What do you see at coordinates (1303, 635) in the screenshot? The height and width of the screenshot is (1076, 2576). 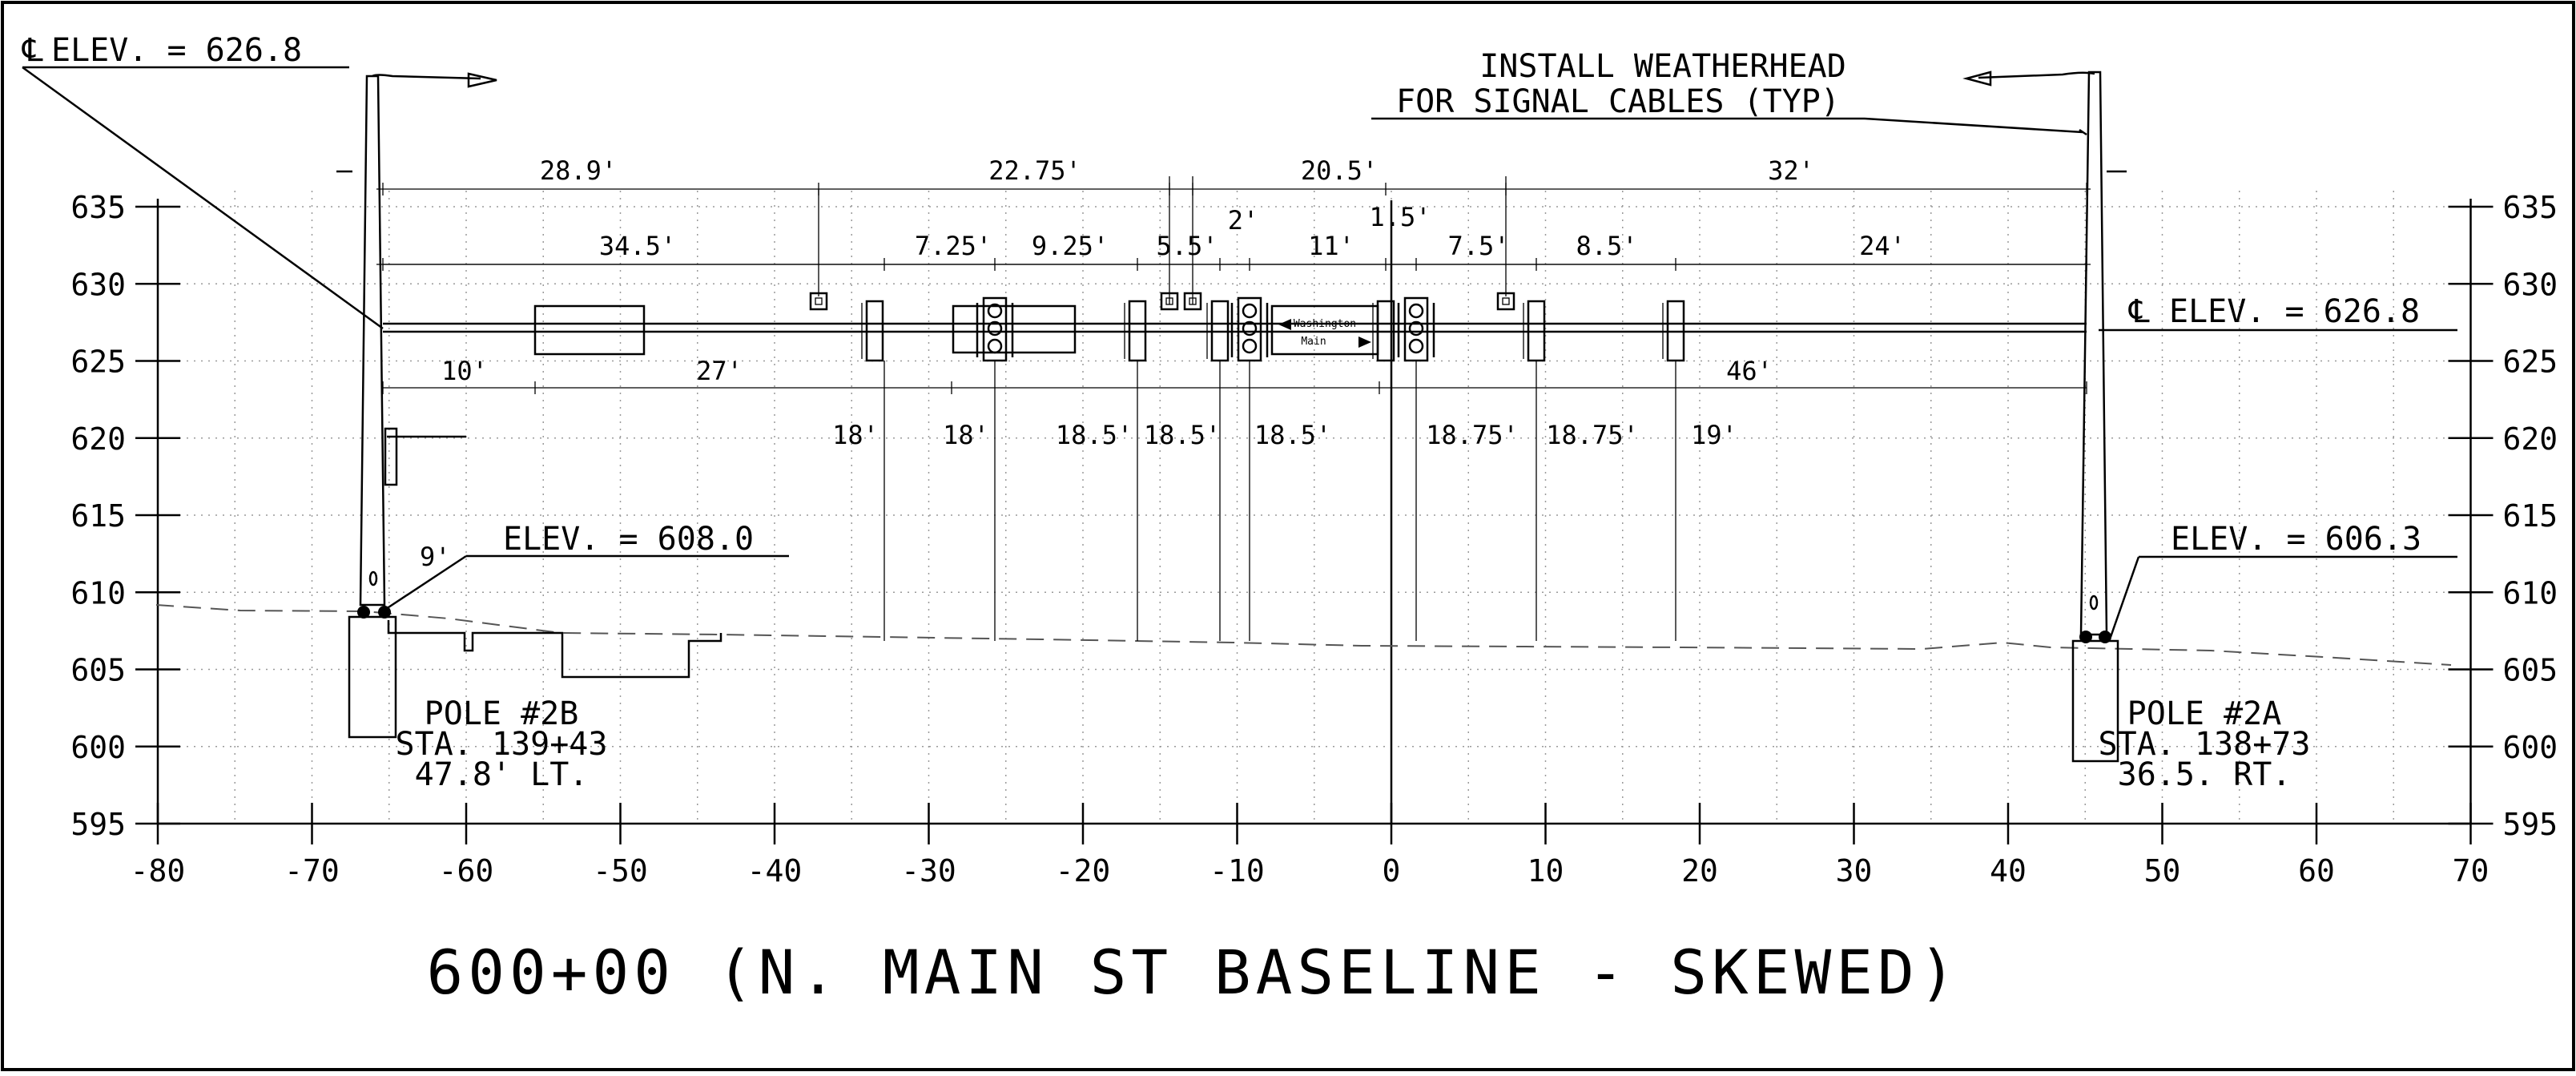 I see `ground-line` at bounding box center [1303, 635].